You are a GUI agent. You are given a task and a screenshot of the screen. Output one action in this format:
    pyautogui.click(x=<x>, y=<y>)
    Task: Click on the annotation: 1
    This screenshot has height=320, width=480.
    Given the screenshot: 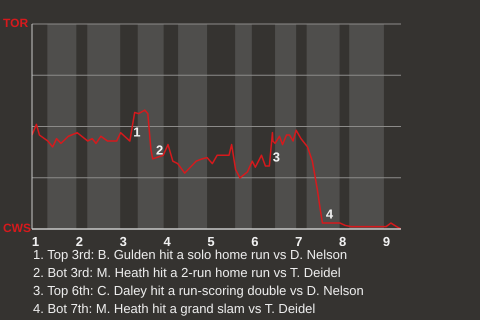 What is the action you would take?
    pyautogui.click(x=136, y=132)
    